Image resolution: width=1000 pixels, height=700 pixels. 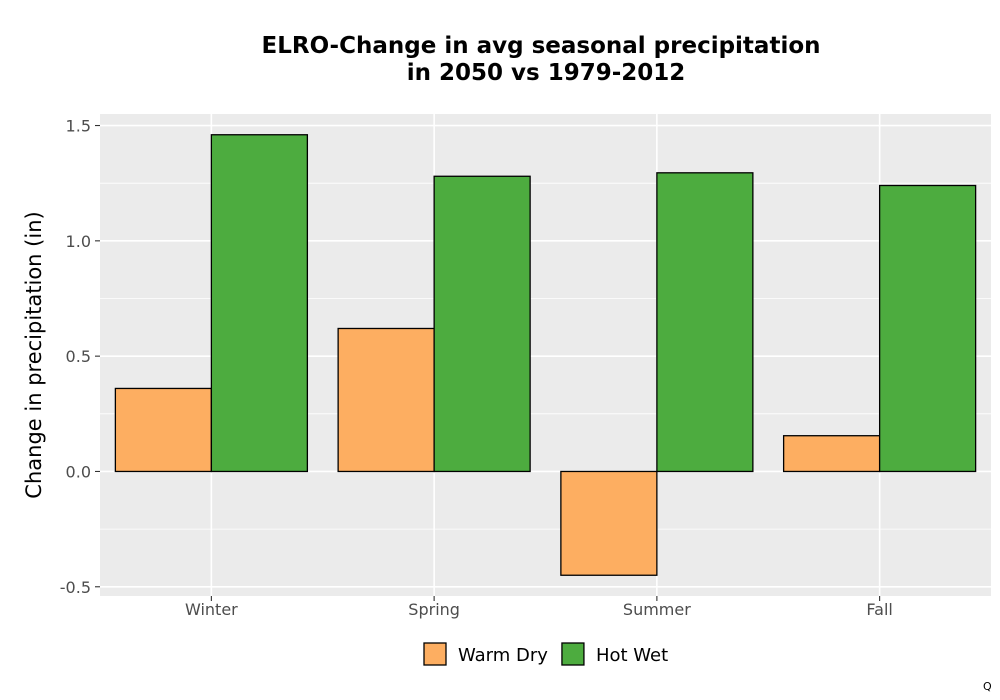 I want to click on x-axis: Winter Spring Summer Fall, so click(x=539, y=607).